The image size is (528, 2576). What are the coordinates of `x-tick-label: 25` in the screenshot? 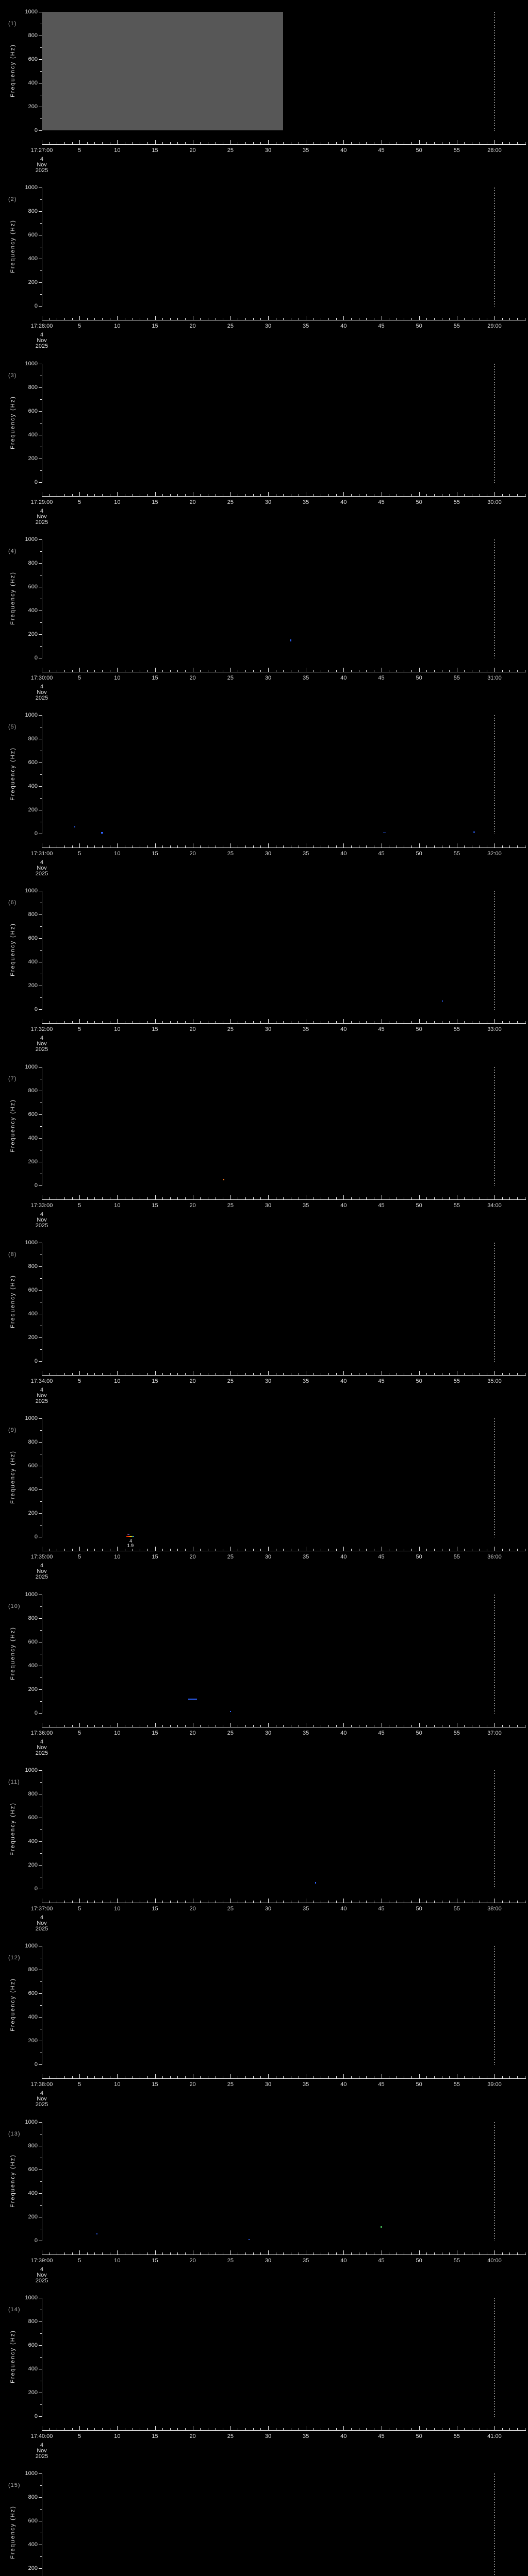 It's located at (231, 1205).